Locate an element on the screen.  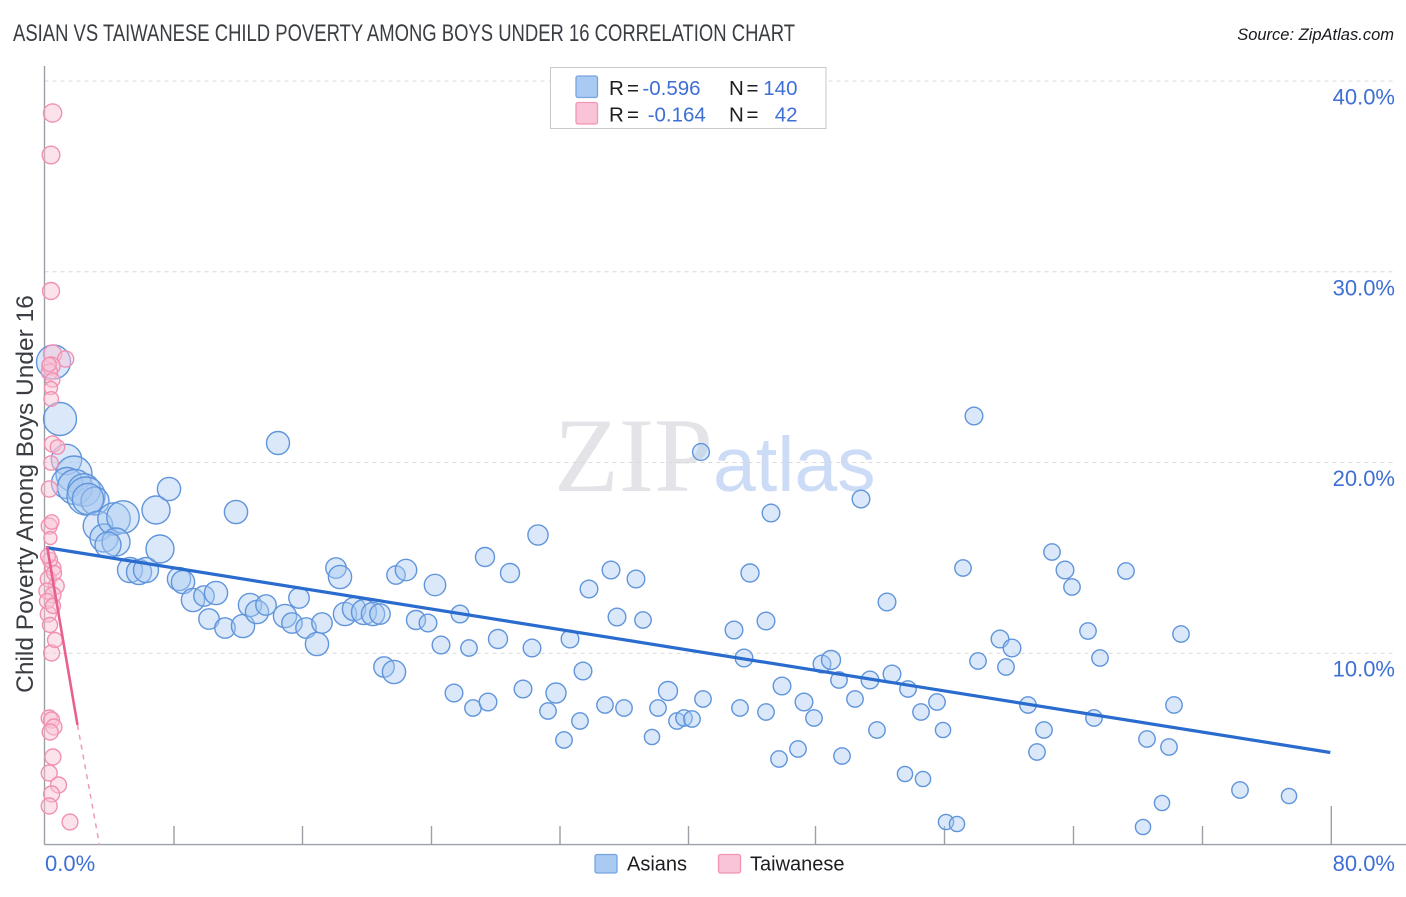
svg-text: Taiwanese is located at coordinates (797, 865).